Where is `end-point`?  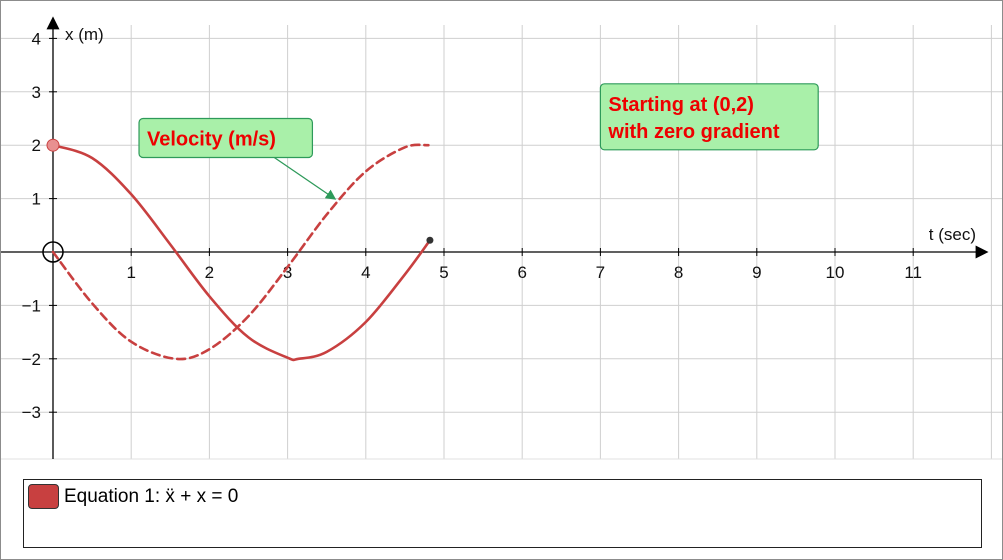
end-point is located at coordinates (430, 240).